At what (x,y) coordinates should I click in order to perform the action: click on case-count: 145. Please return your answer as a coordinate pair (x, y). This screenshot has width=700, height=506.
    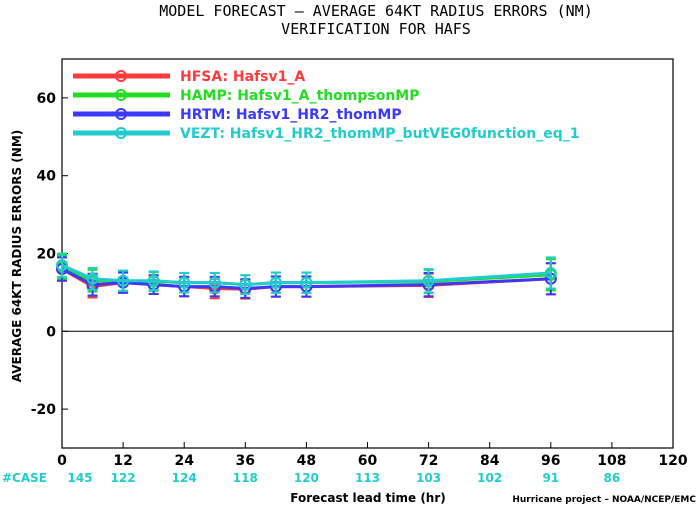
    Looking at the image, I should click on (79, 478).